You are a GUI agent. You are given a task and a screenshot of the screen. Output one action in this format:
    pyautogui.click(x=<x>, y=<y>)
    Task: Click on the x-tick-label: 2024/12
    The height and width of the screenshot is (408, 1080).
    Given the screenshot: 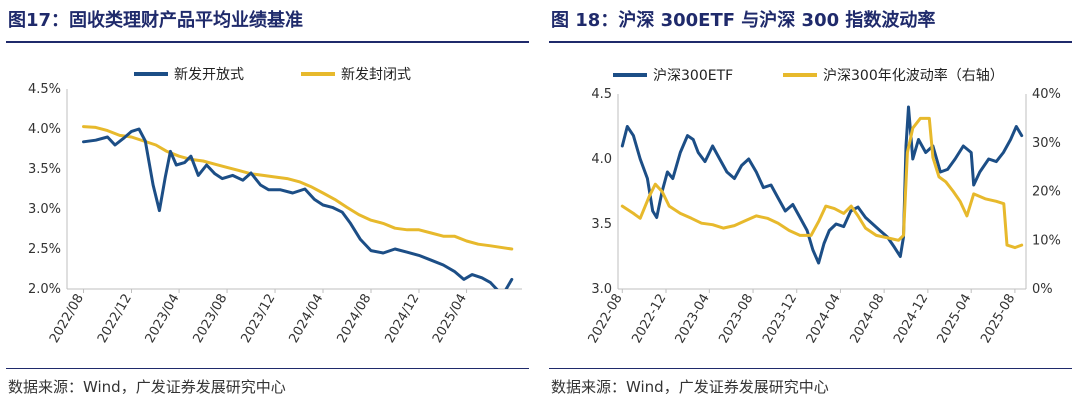 What is the action you would take?
    pyautogui.click(x=402, y=319)
    